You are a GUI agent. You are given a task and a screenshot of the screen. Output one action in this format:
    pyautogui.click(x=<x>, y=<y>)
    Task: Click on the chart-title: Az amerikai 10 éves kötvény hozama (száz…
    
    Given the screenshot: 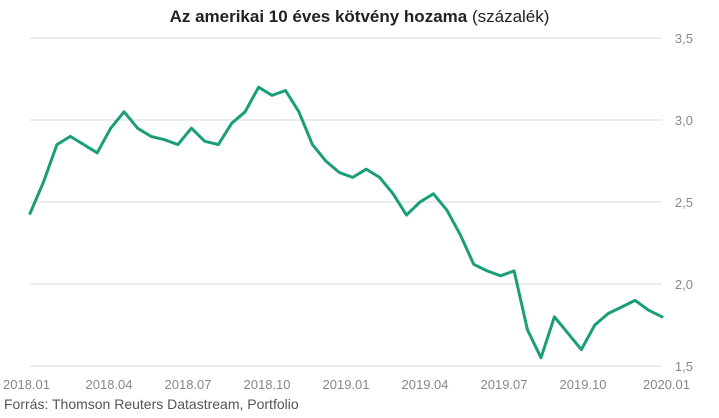 What is the action you would take?
    pyautogui.click(x=359, y=17)
    